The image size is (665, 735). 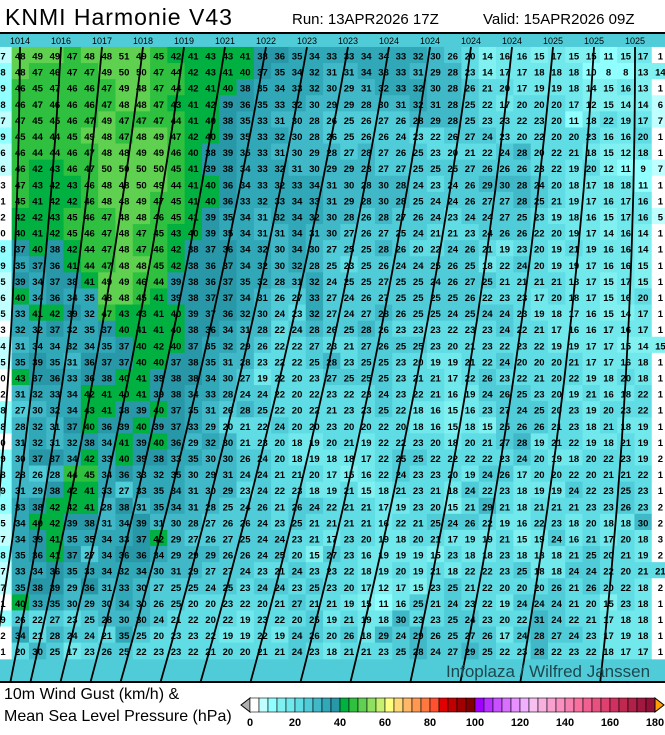 I want to click on gust-value: 15, so click(x=608, y=89).